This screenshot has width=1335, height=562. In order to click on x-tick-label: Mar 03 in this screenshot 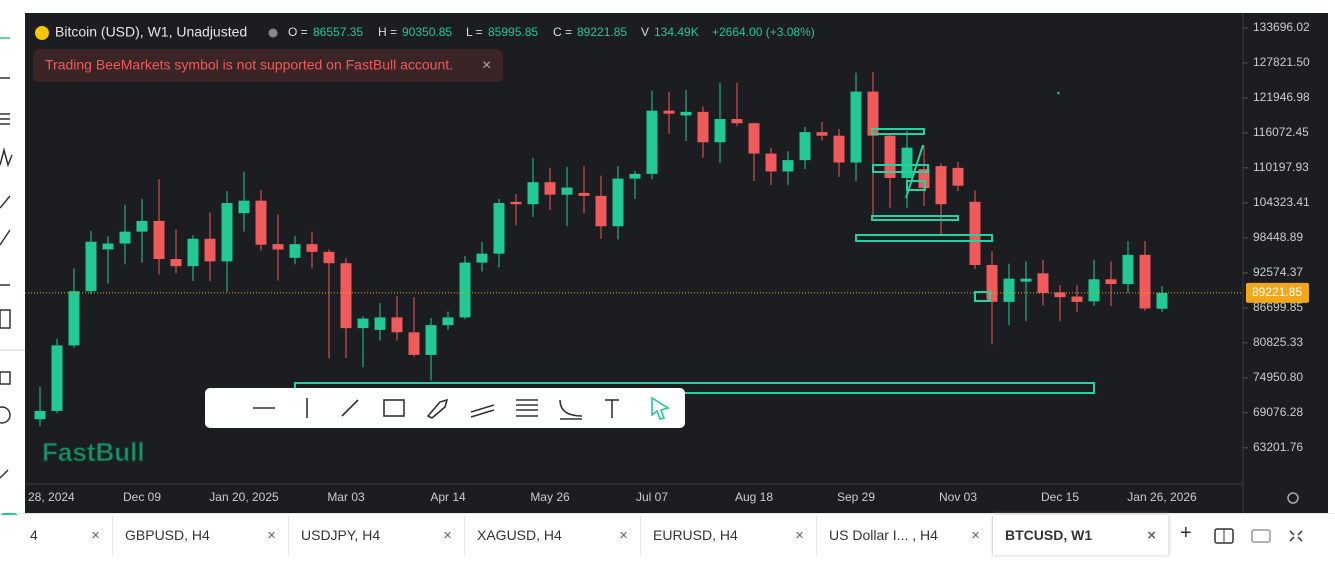, I will do `click(346, 497)`.